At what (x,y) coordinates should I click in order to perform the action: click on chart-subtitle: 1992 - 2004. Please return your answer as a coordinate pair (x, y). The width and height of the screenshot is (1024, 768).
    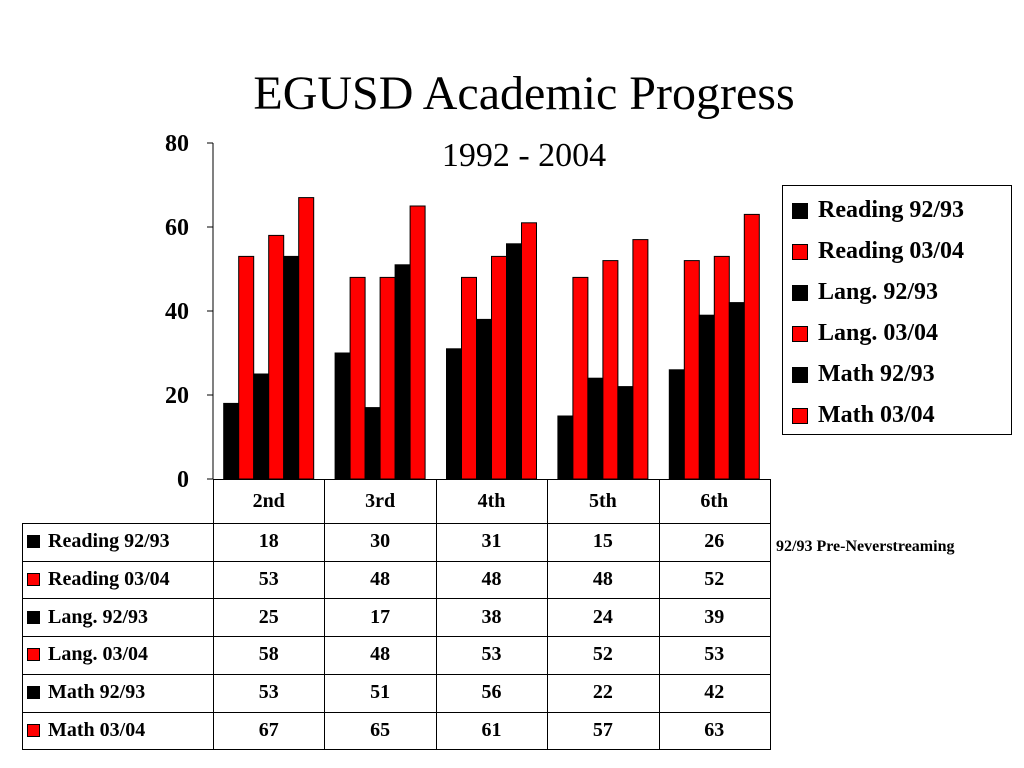
    Looking at the image, I should click on (524, 155).